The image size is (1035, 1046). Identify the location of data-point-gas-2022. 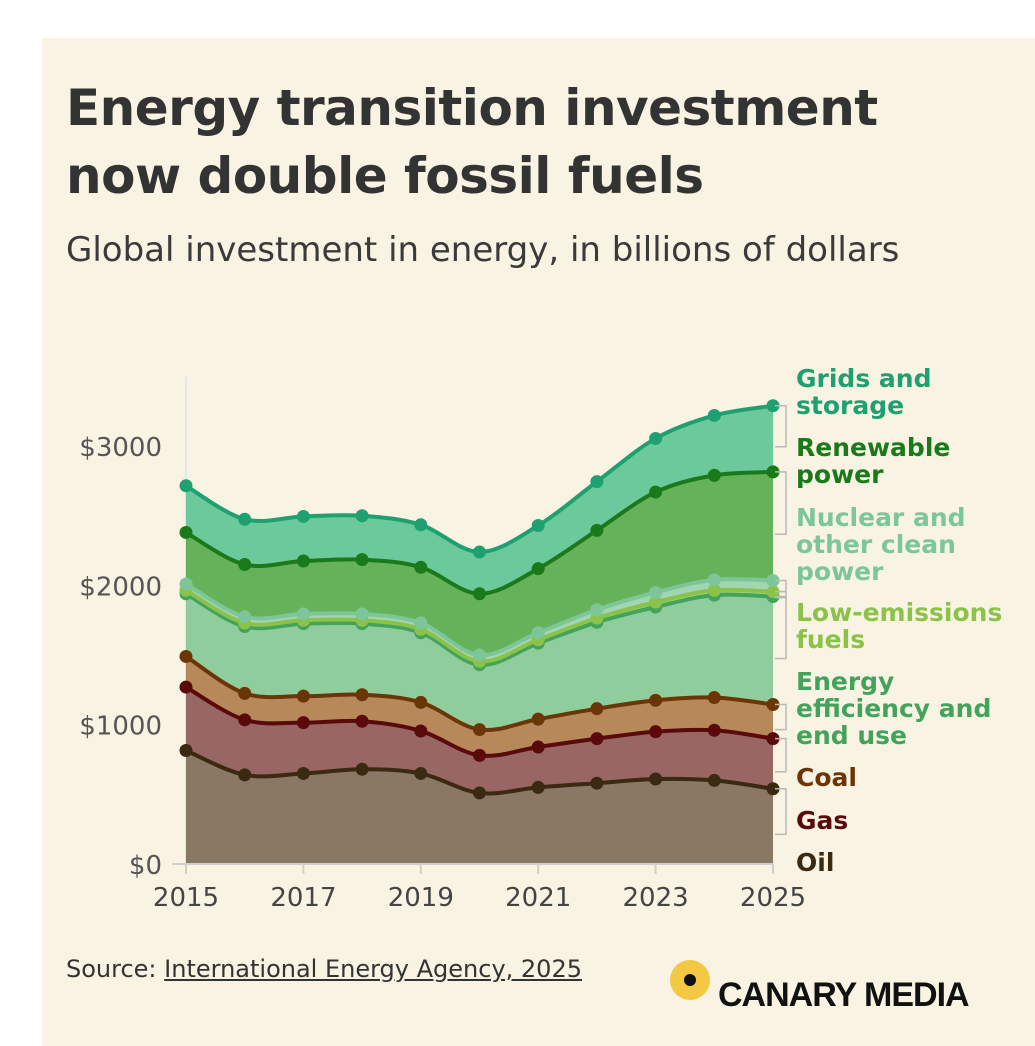
(597, 739).